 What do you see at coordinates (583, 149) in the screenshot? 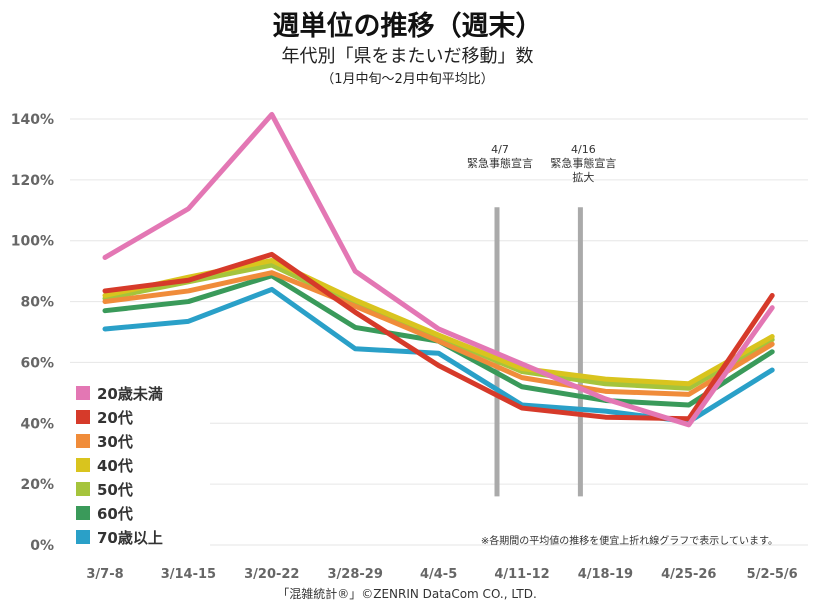
I see `annotation-label: 4/16` at bounding box center [583, 149].